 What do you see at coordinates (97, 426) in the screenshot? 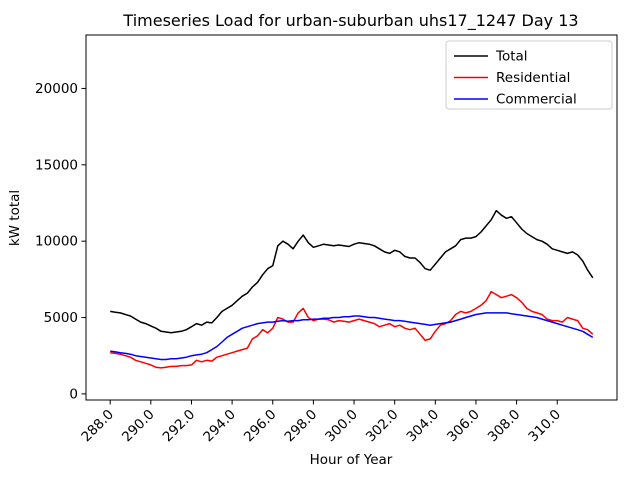
I see `x-tick-label: 288.0` at bounding box center [97, 426].